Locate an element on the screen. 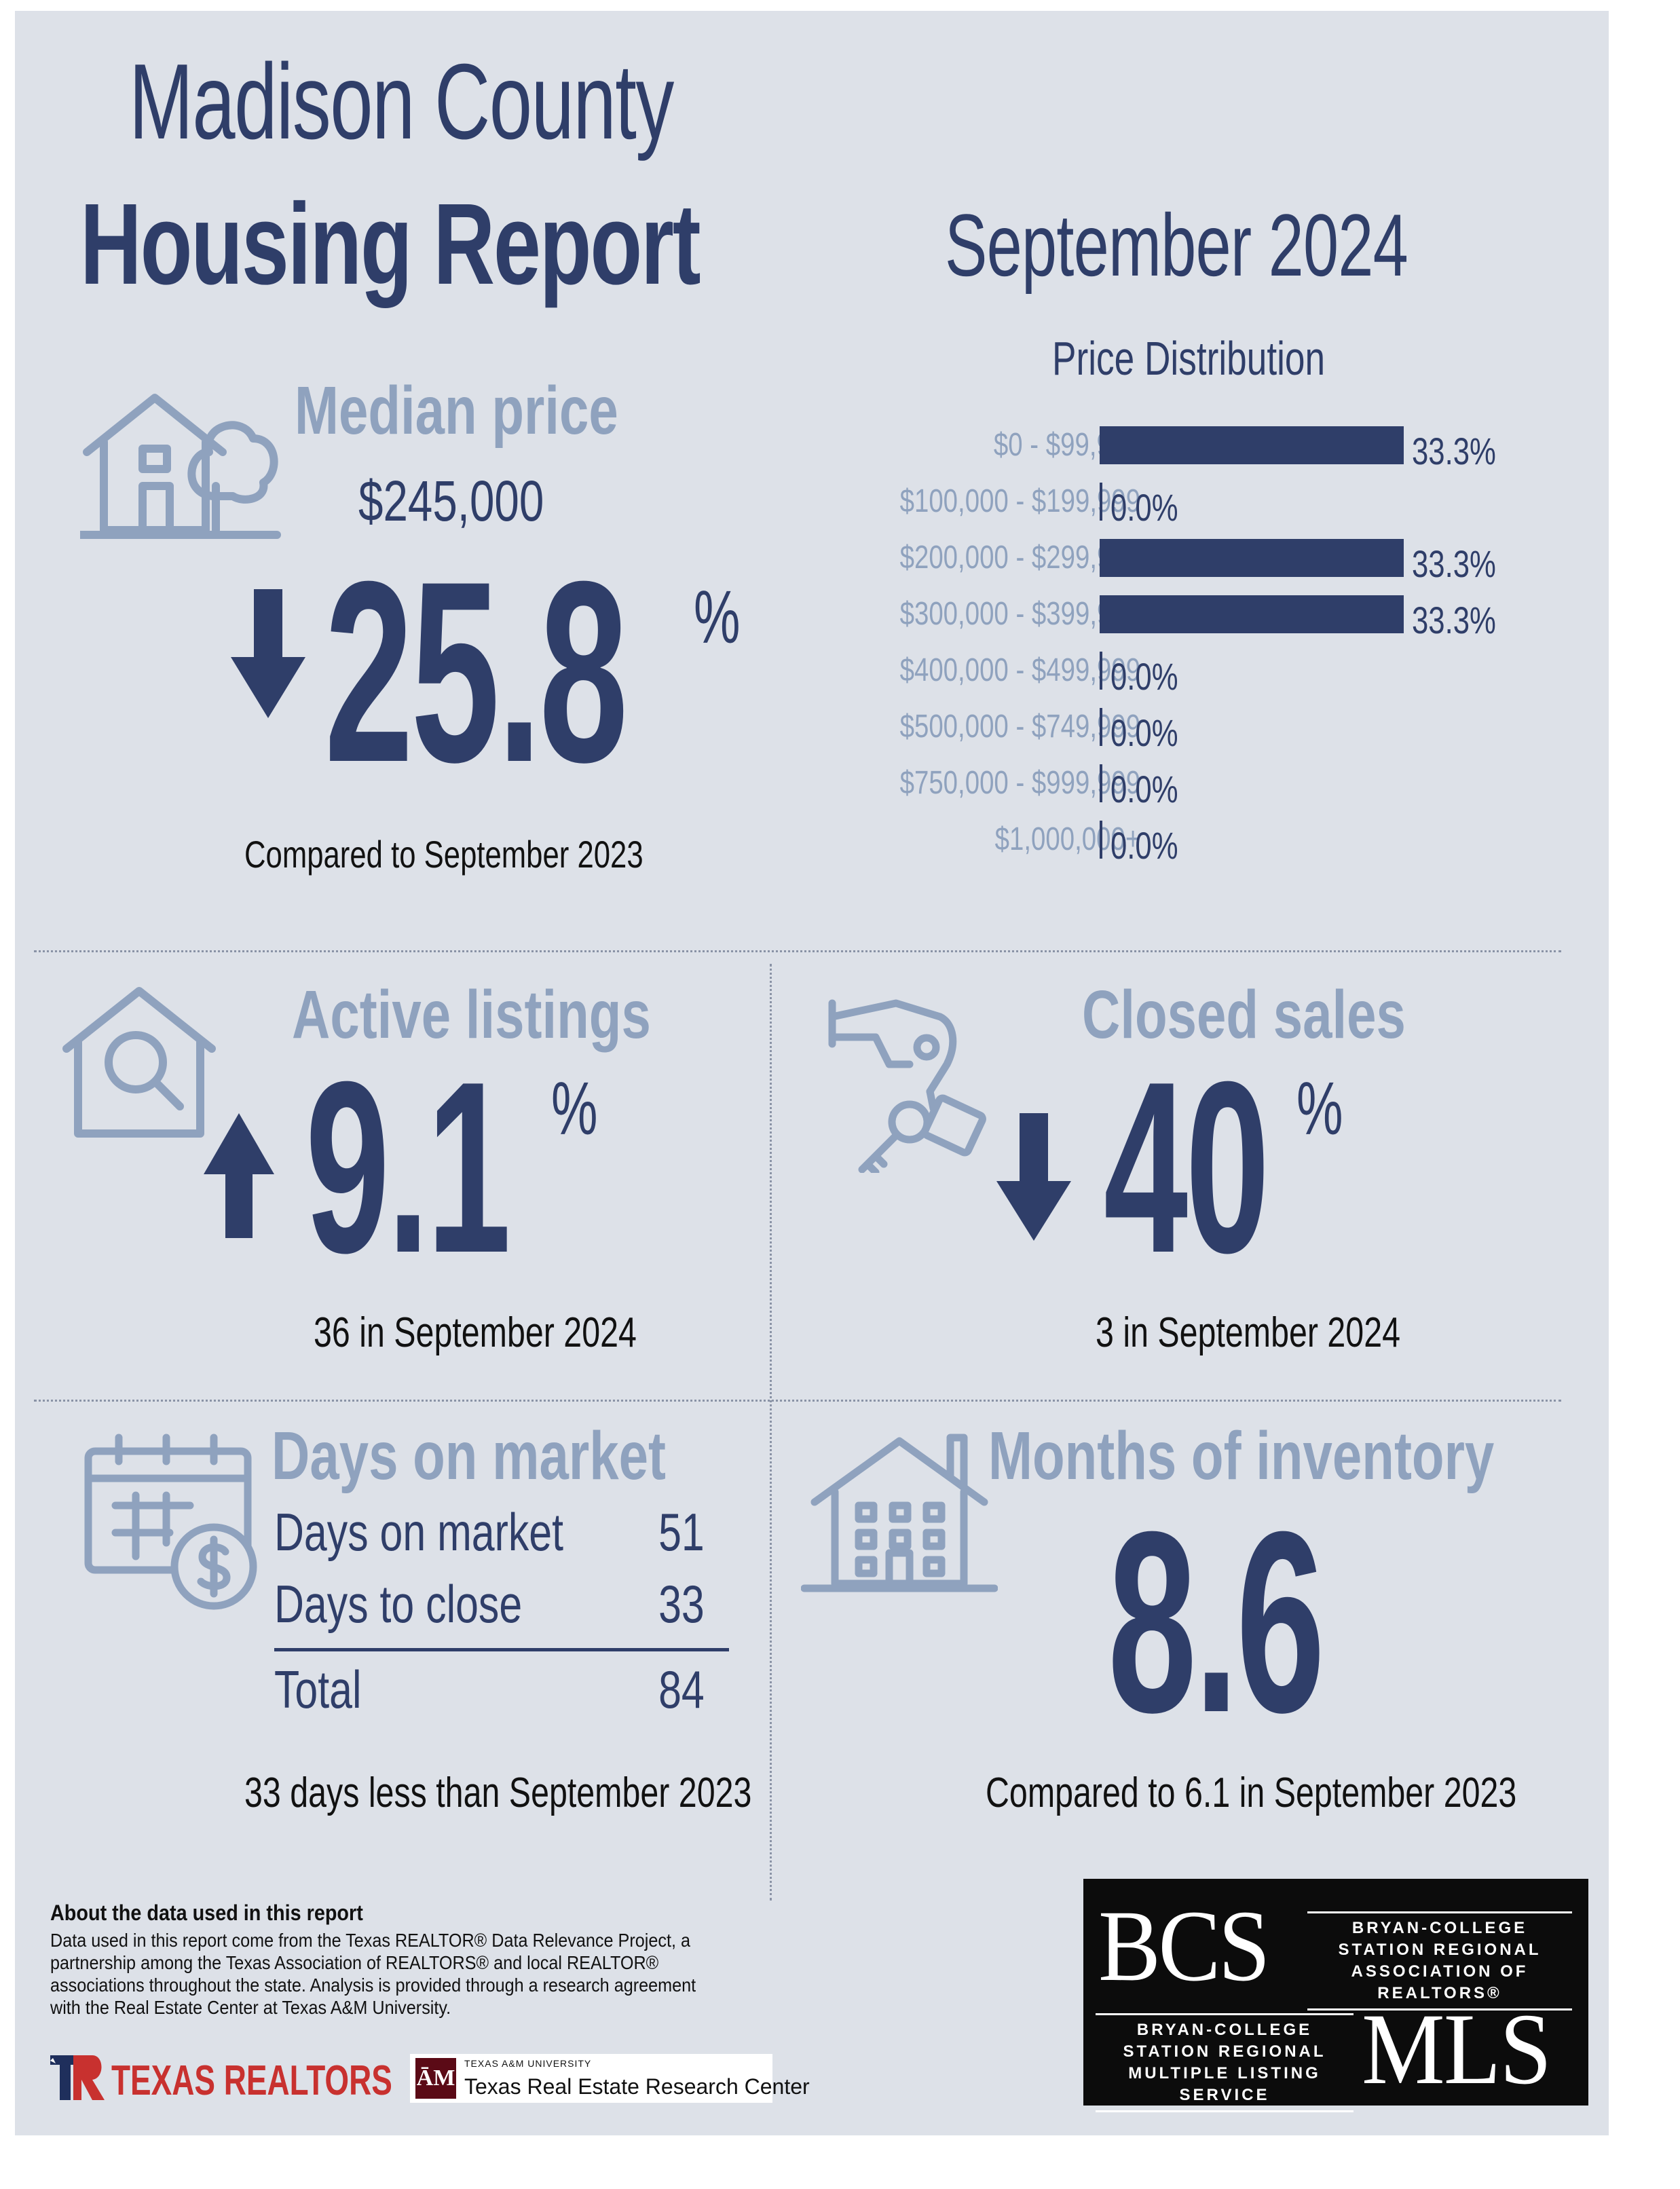  median-price-change: 25.8 is located at coordinates (476, 671).